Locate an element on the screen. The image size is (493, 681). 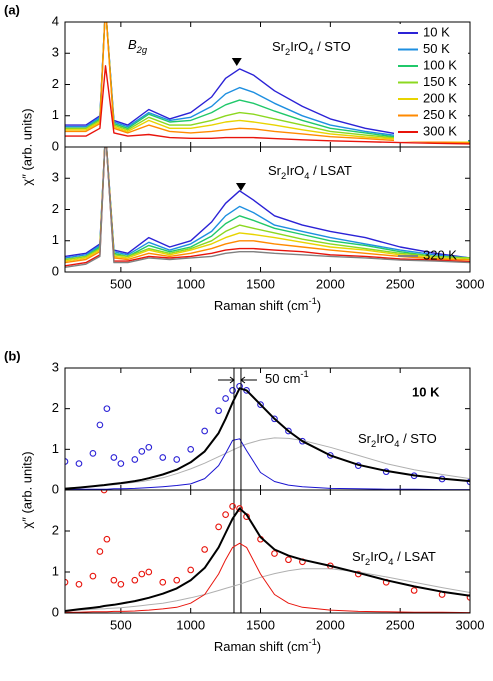
y-axis-label: χ″ (arb. units) is located at coordinates (26, 146).